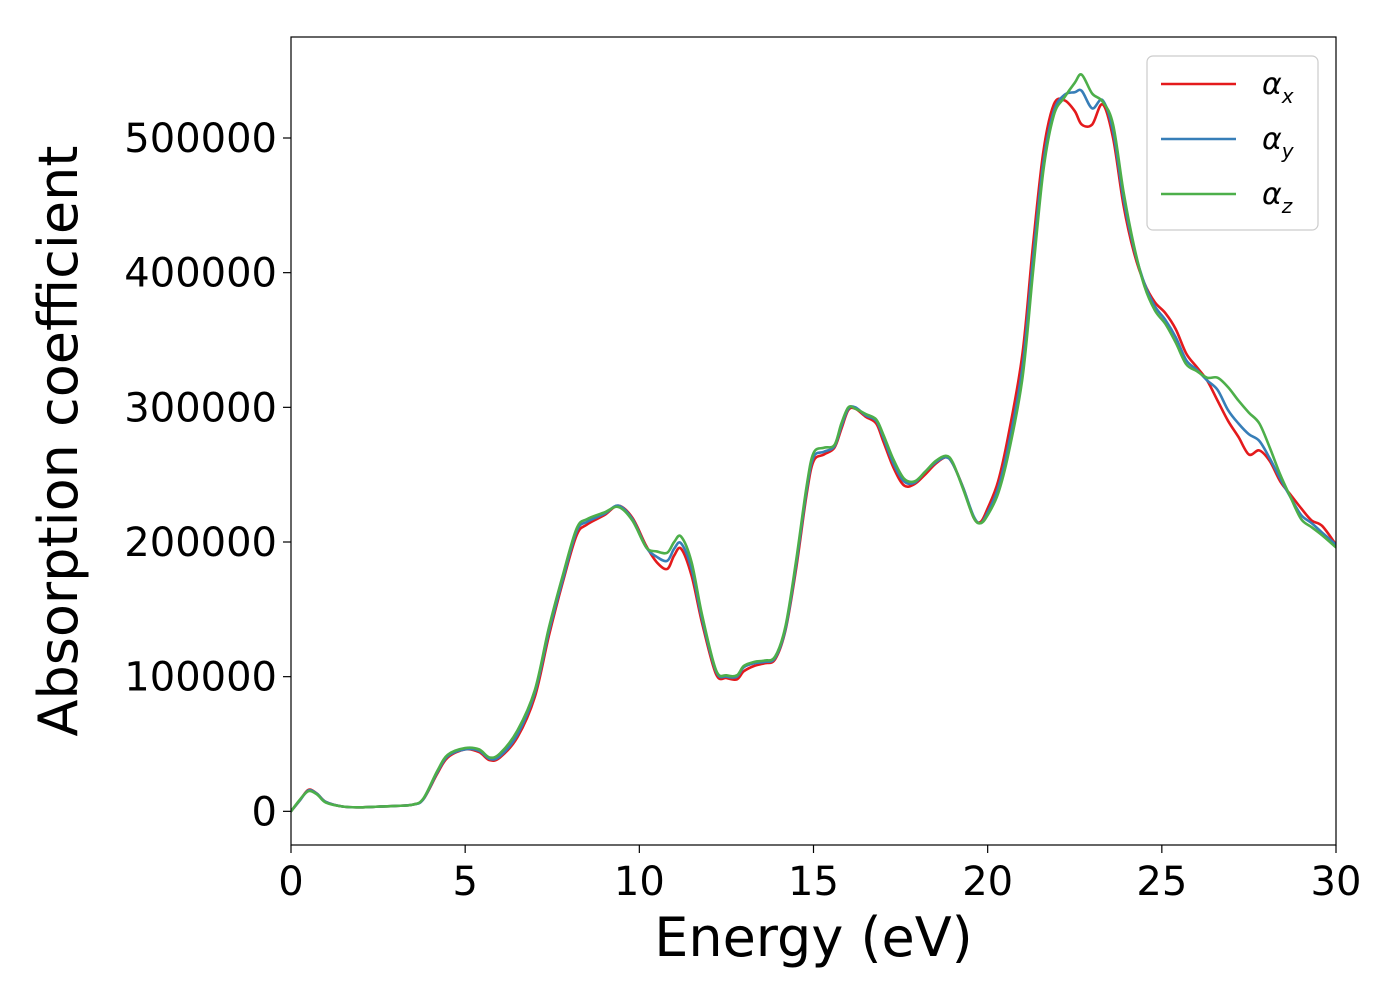  What do you see at coordinates (200, 139) in the screenshot?
I see `y-tick-label: 500000` at bounding box center [200, 139].